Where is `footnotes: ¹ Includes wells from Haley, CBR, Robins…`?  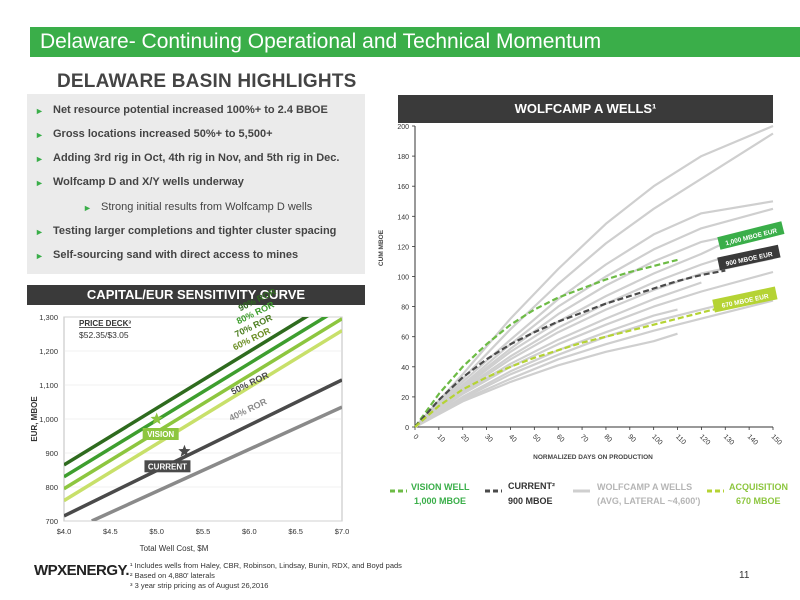
footnotes: ¹ Includes wells from Haley, CBR, Robins… is located at coordinates (266, 576).